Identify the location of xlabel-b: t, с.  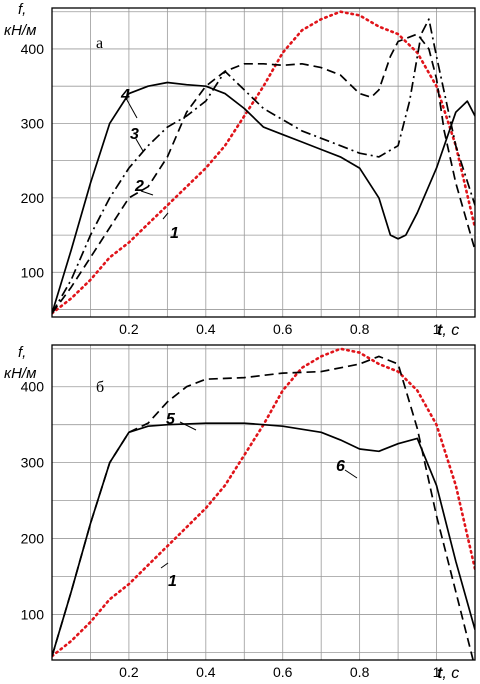
(448, 673).